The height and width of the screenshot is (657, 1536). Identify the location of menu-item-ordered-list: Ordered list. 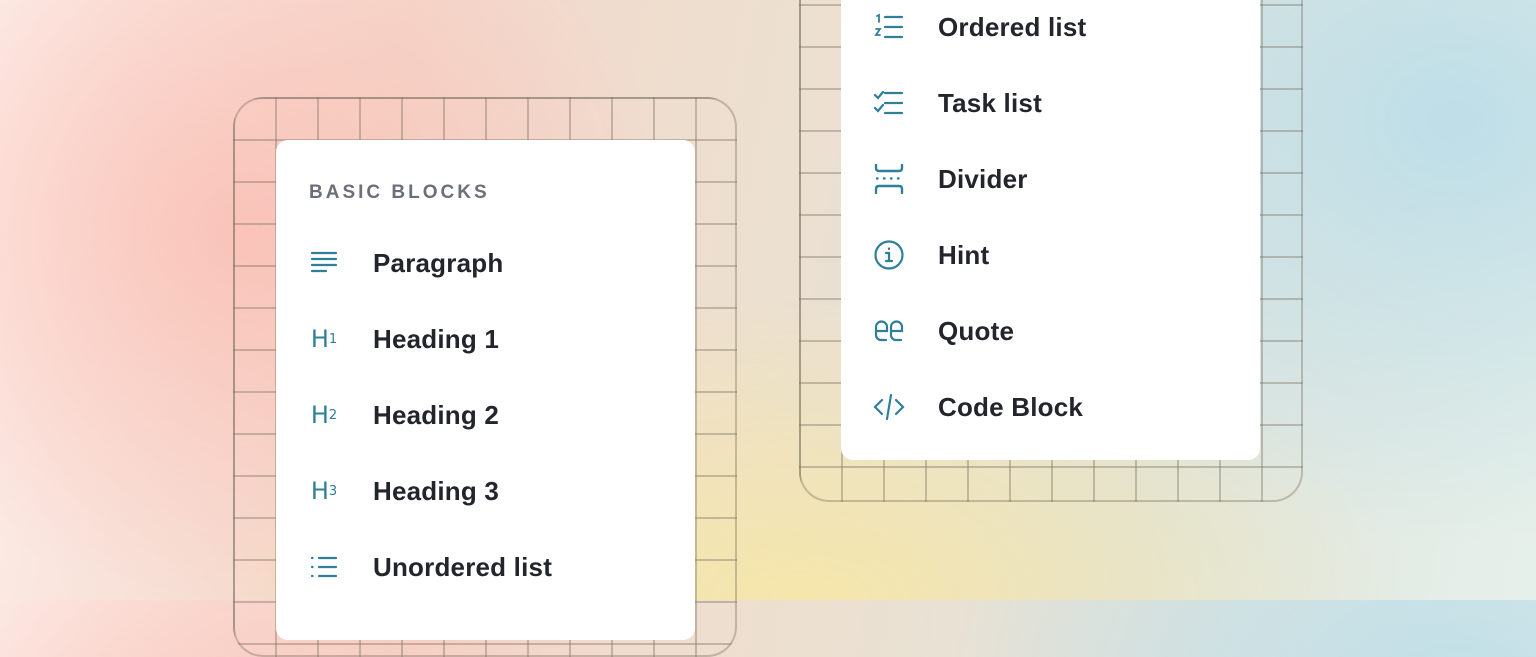
(1050, 27).